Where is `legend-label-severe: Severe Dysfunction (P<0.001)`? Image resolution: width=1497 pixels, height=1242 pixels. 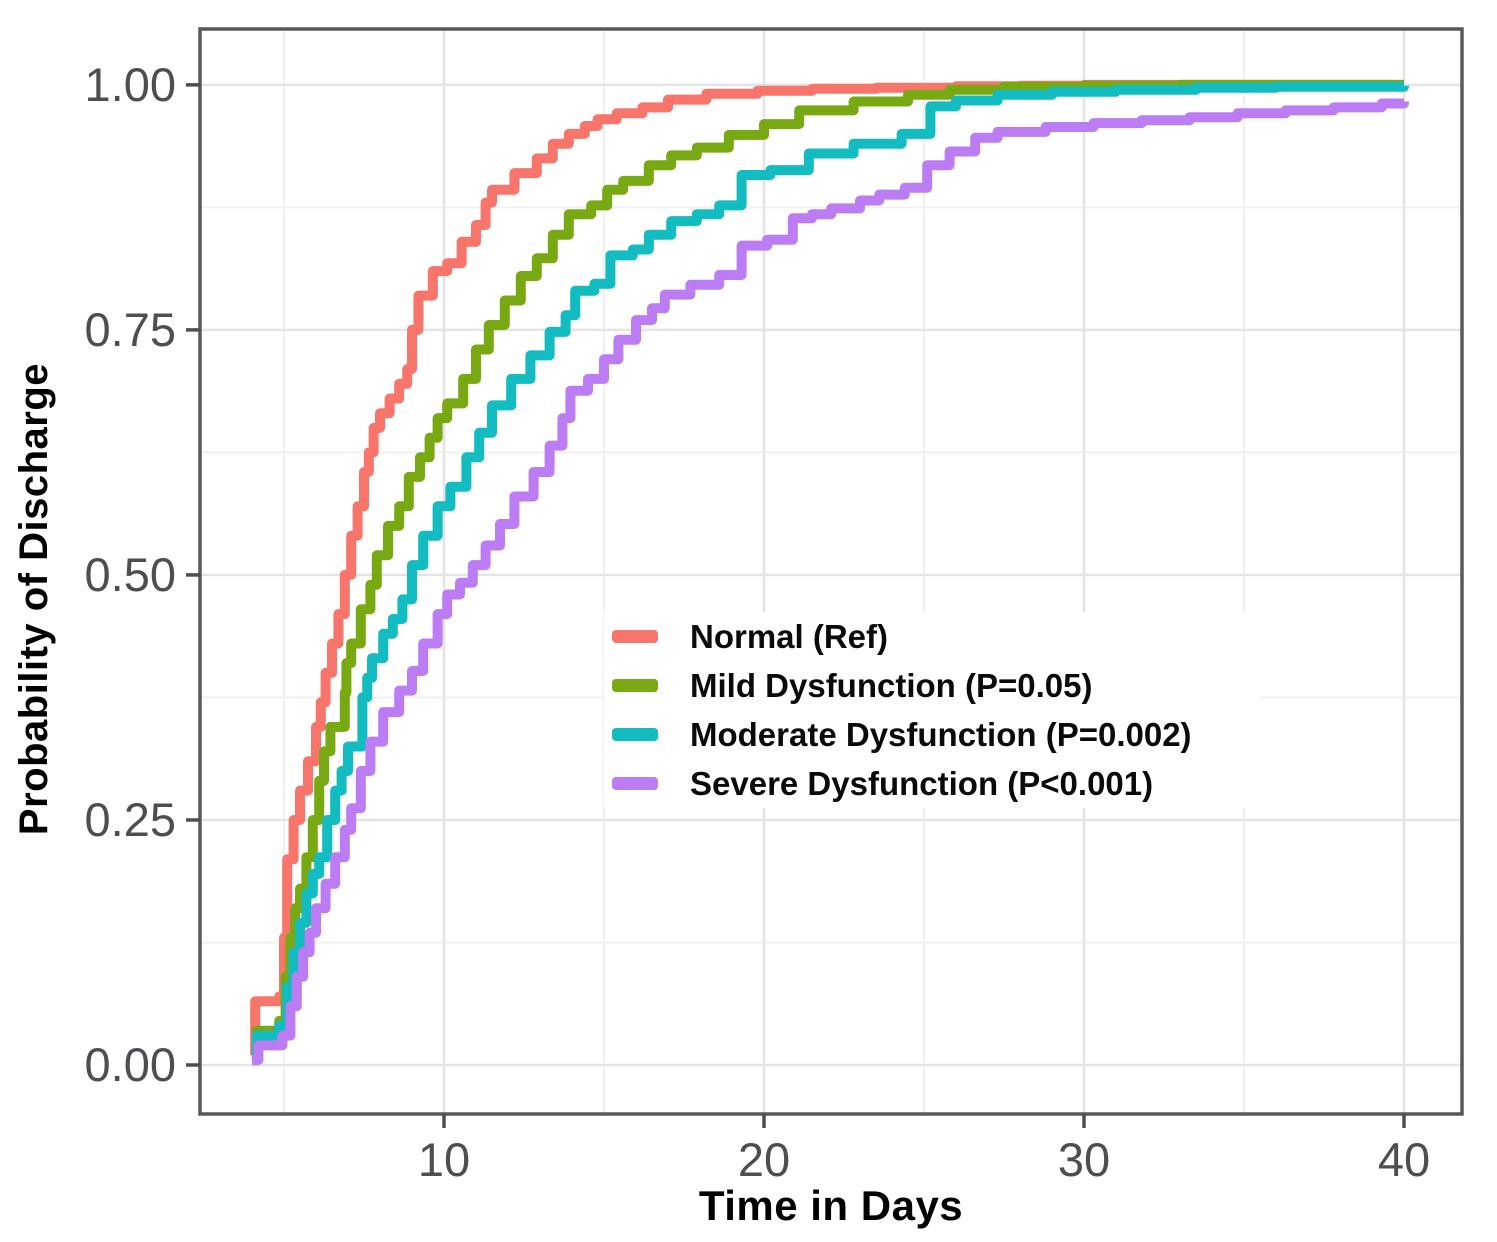 legend-label-severe: Severe Dysfunction (P<0.001) is located at coordinates (922, 783).